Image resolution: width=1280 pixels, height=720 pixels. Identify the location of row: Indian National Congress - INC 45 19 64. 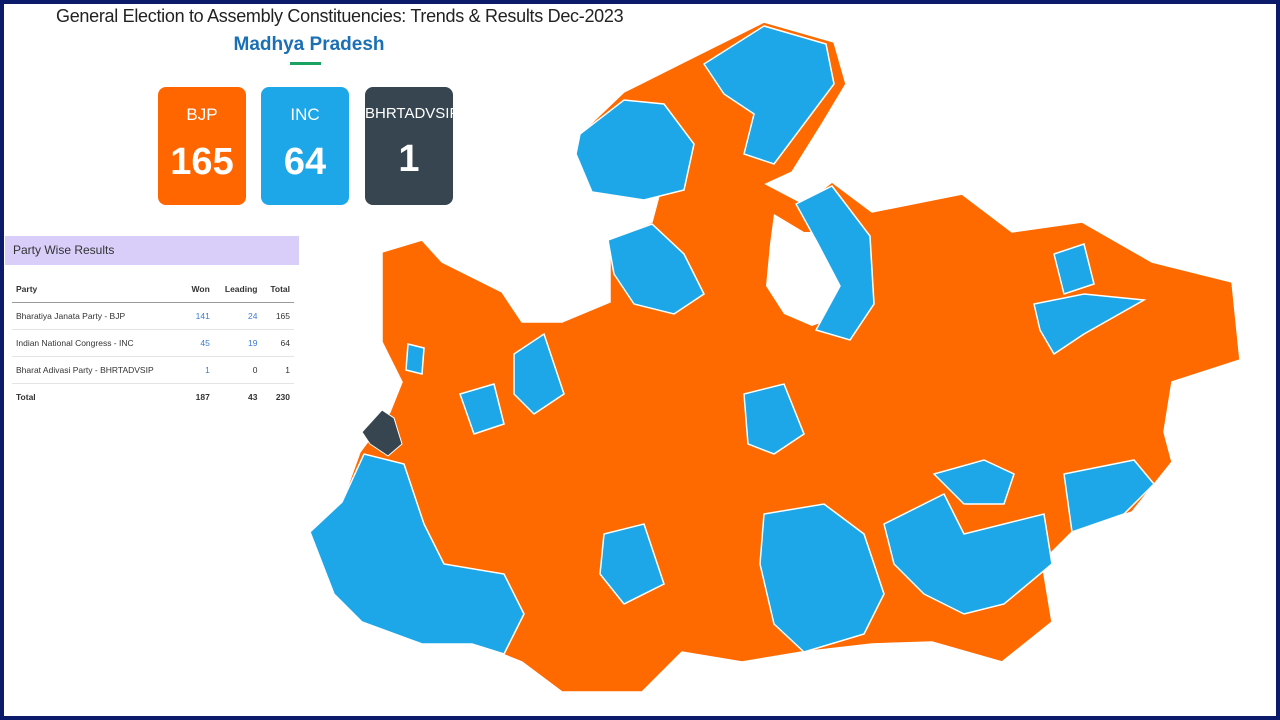
(153, 343).